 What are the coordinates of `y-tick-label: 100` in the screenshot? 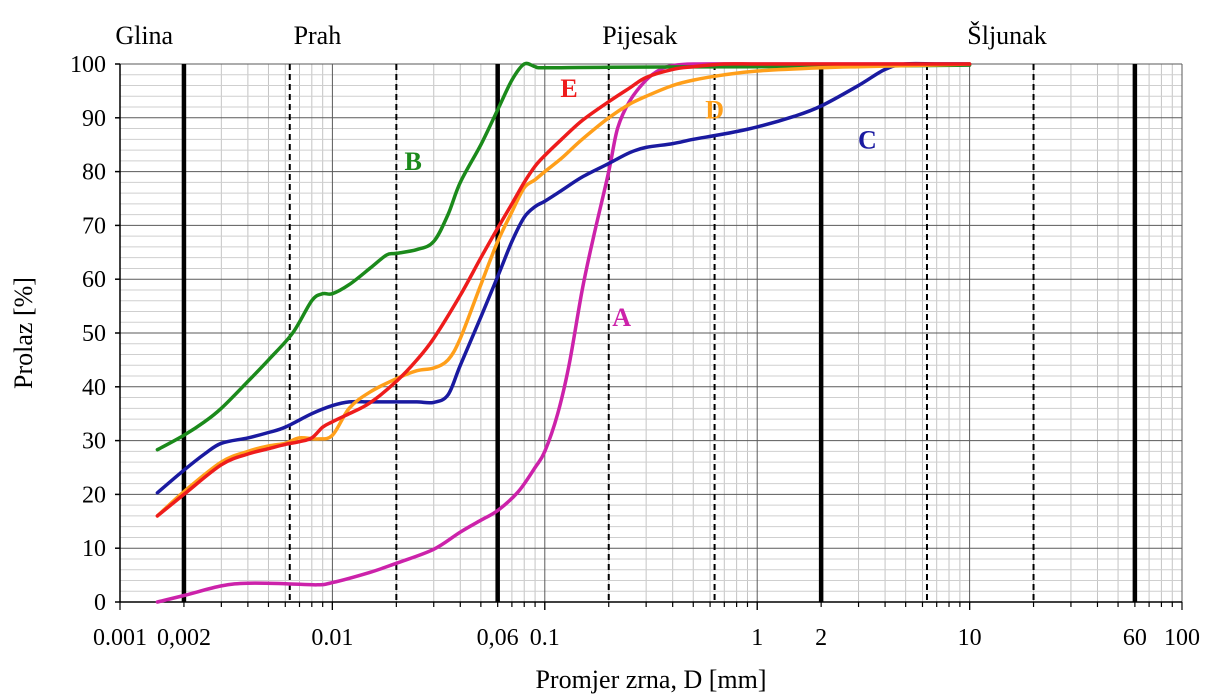 It's located at (88, 65).